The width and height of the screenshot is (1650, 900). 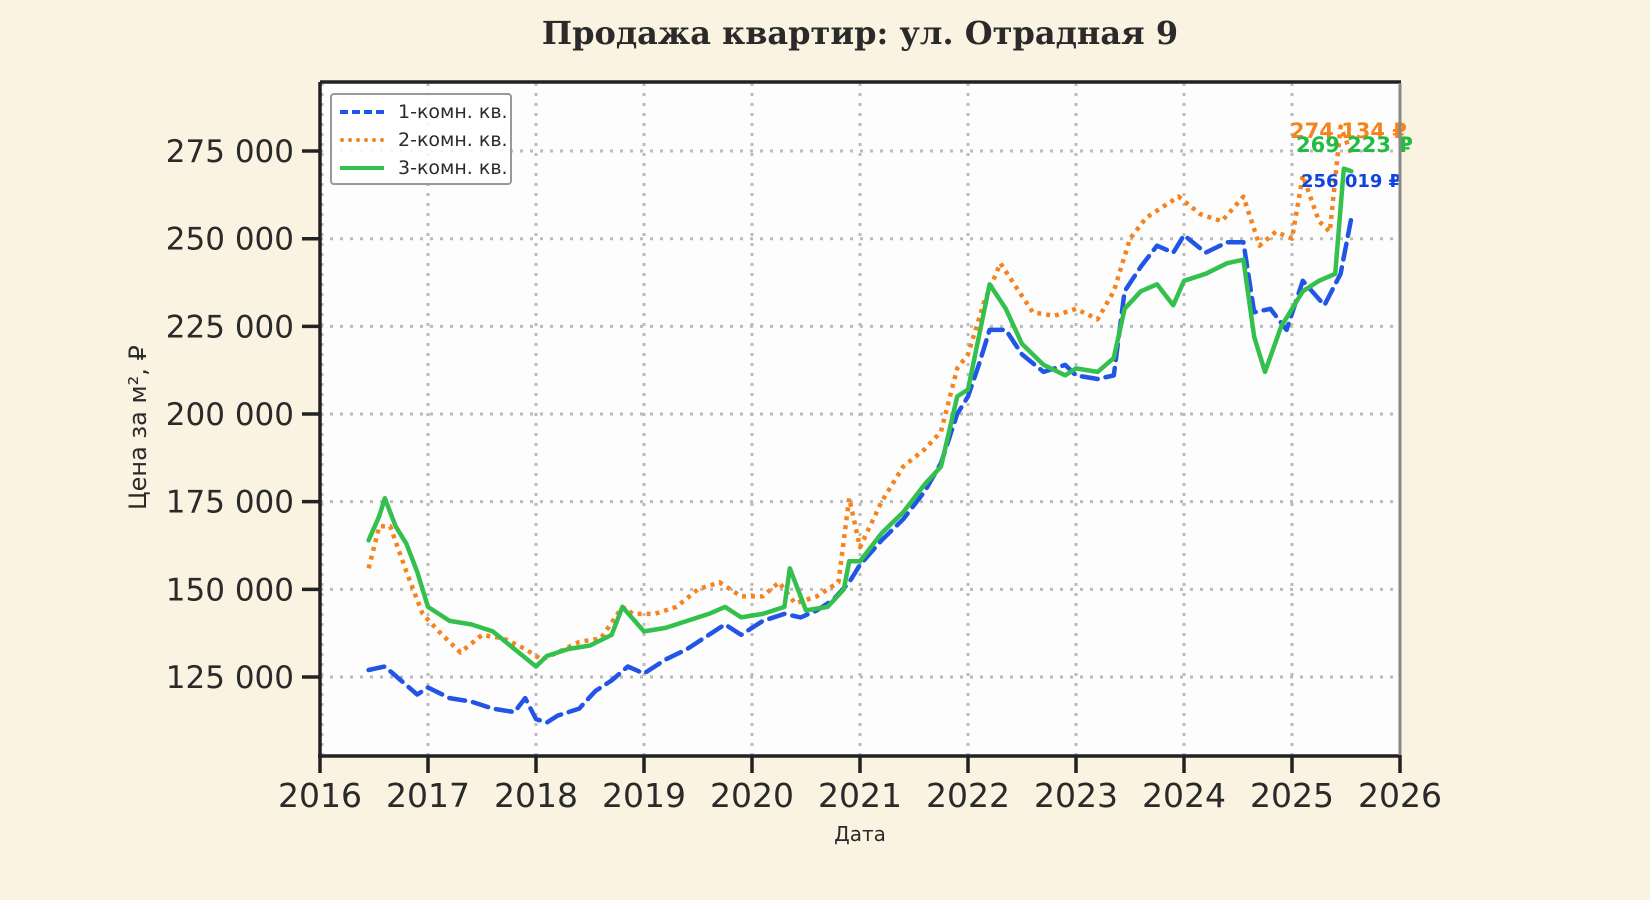 I want to click on end-value-label: 274 134 ₽, so click(x=1348, y=131).